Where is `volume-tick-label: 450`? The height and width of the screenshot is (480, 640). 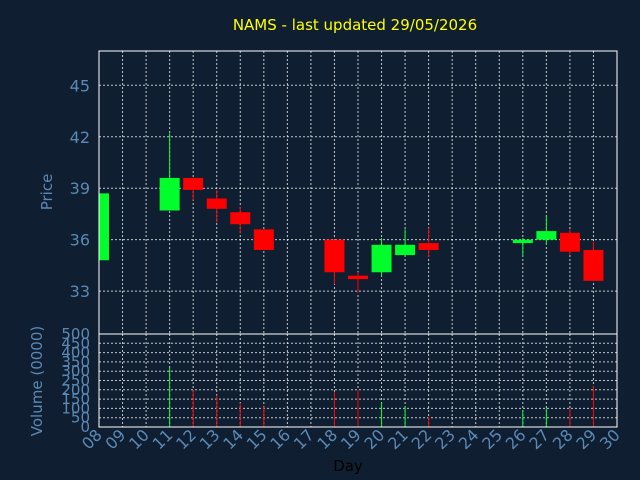 volume-tick-label: 450 is located at coordinates (75, 343).